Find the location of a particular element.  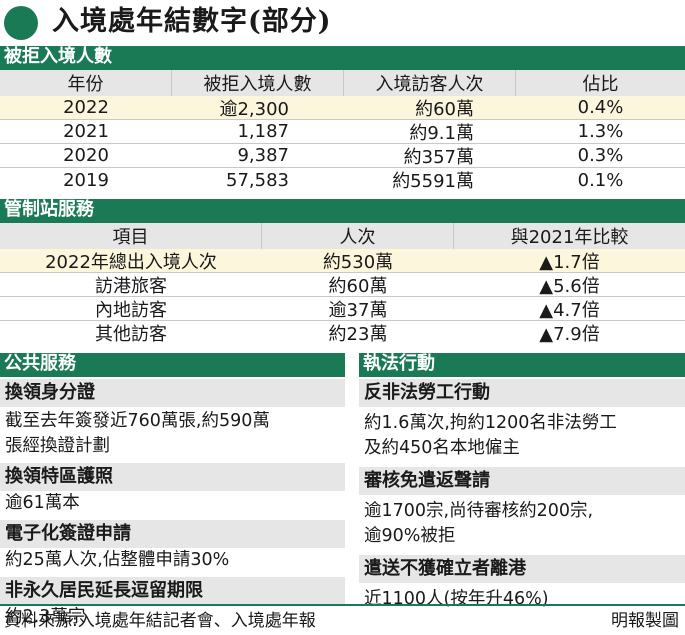

cell-item: 其他訪客 is located at coordinates (131, 334).